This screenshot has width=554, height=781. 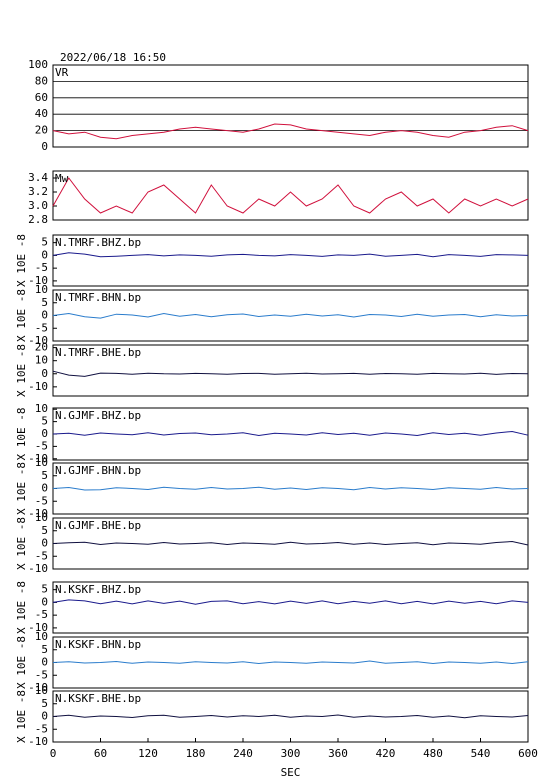 I want to click on series-label: N.KSKF.BHZ.bp, so click(x=98, y=589).